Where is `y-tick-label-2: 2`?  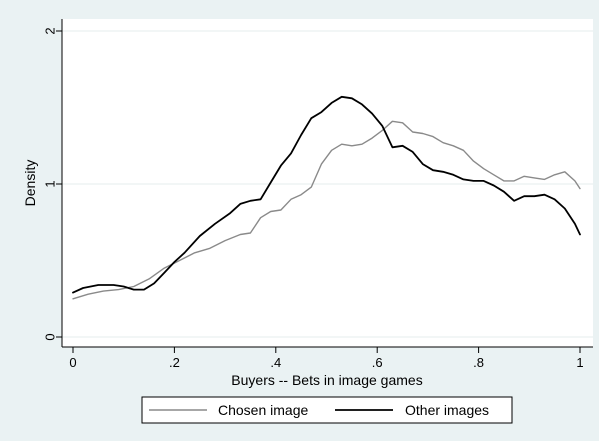
y-tick-label-2: 2 is located at coordinates (50, 30).